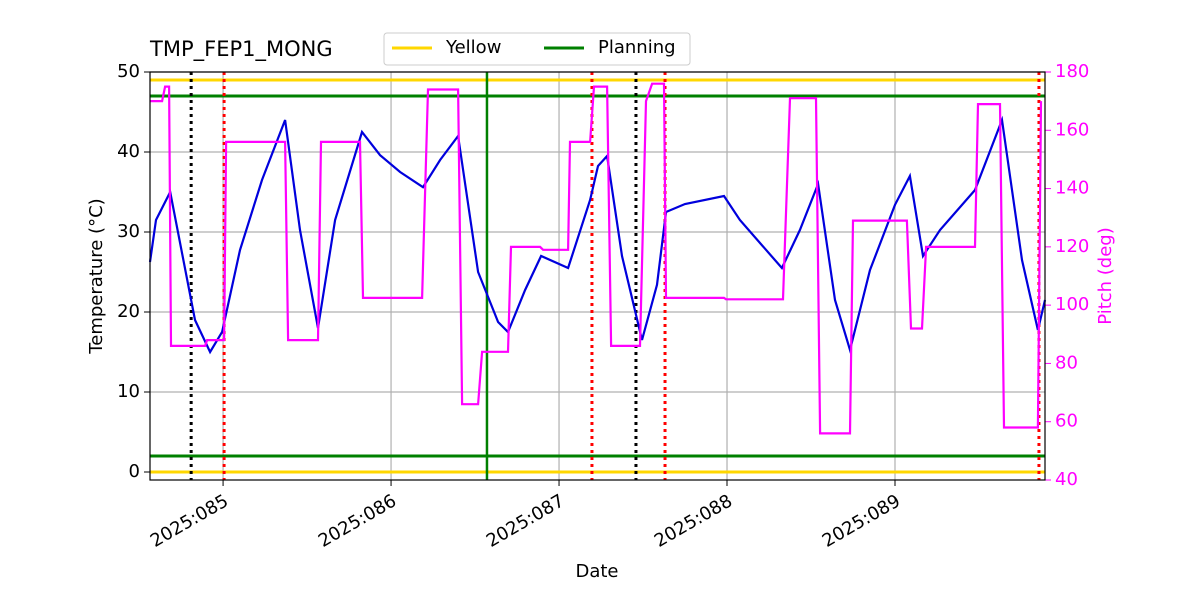 The height and width of the screenshot is (600, 1200). What do you see at coordinates (128, 311) in the screenshot?
I see `y-tick-label: 20` at bounding box center [128, 311].